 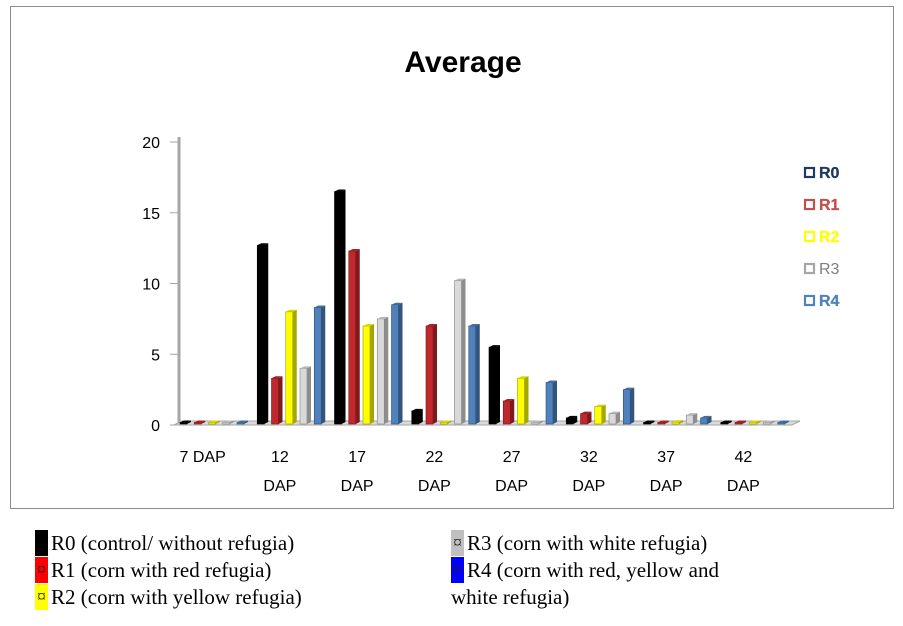 I want to click on bar-r0-27-dap, so click(x=494, y=385).